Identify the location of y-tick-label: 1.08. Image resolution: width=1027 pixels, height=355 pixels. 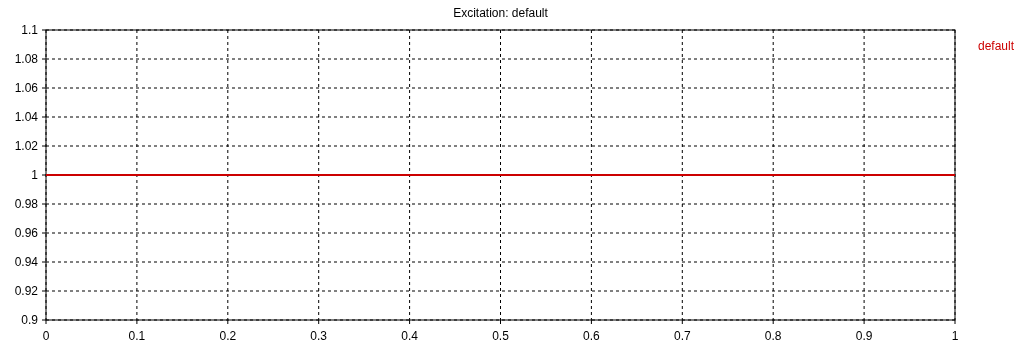
(26, 59).